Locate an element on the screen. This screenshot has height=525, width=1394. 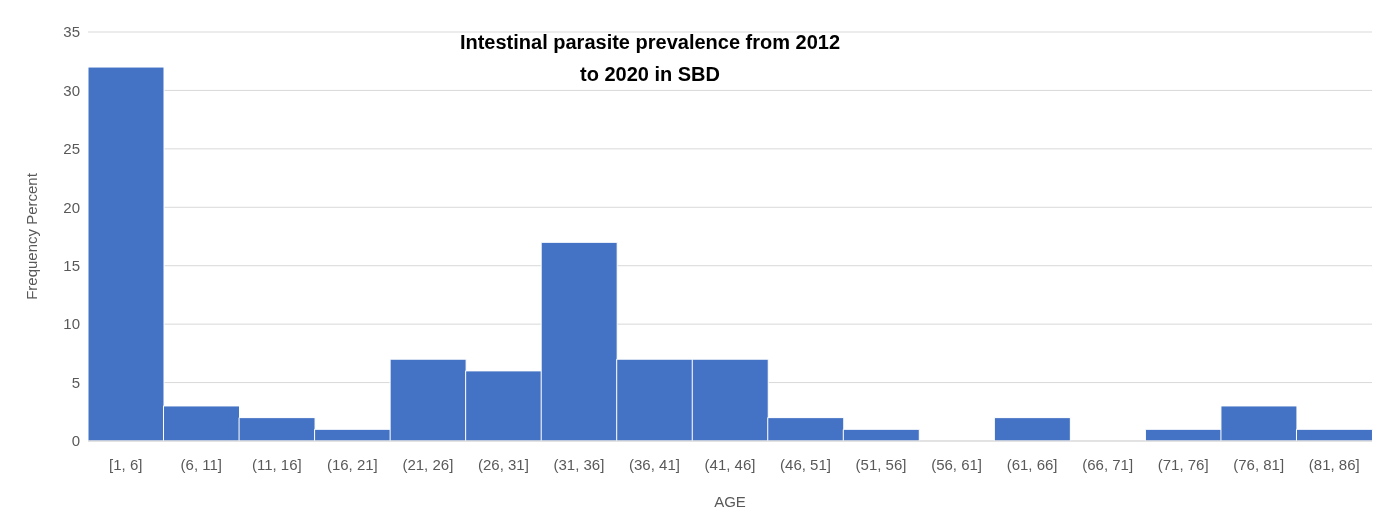
x-tick-label: (16, 21] is located at coordinates (352, 464).